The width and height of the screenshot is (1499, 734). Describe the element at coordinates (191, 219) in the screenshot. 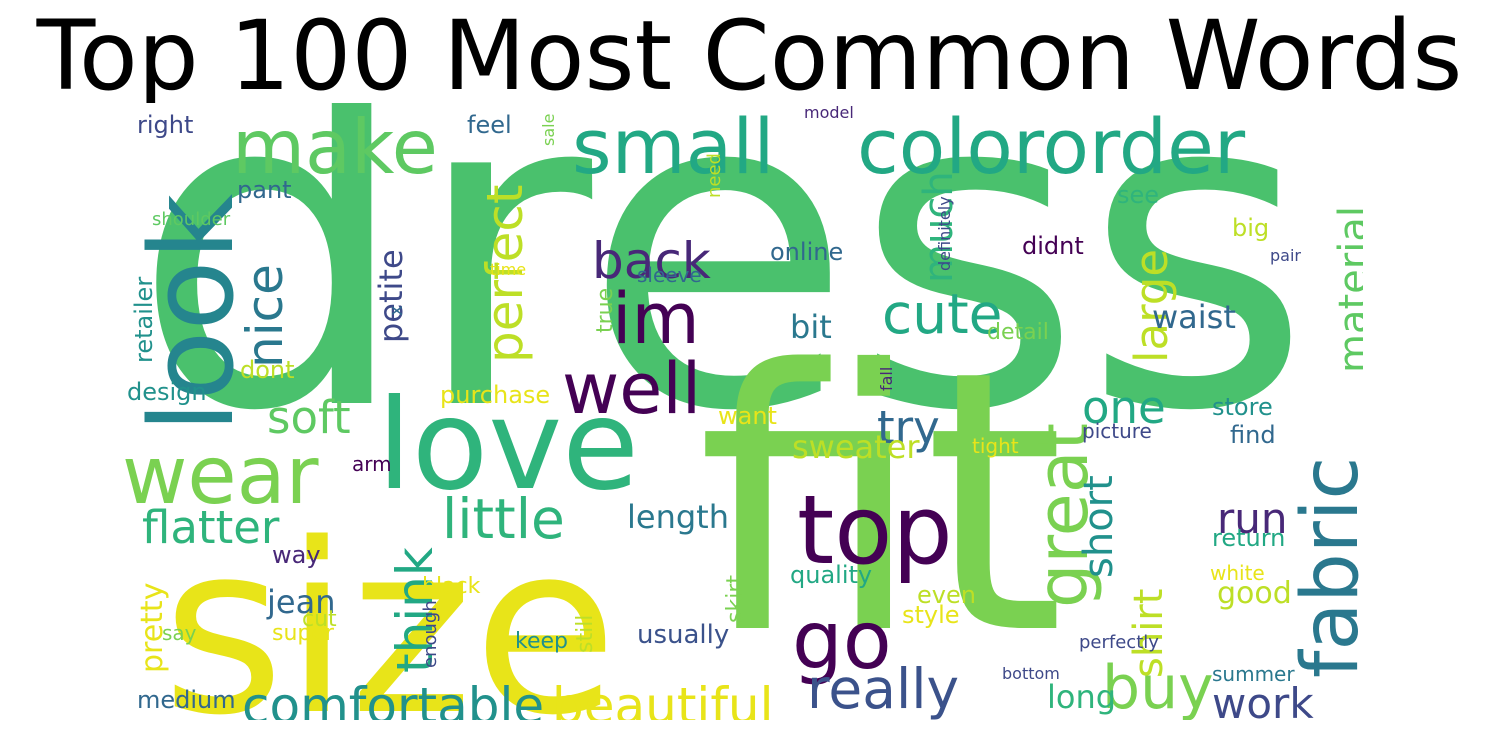

I see `word-shoulder: shoulder` at that location.